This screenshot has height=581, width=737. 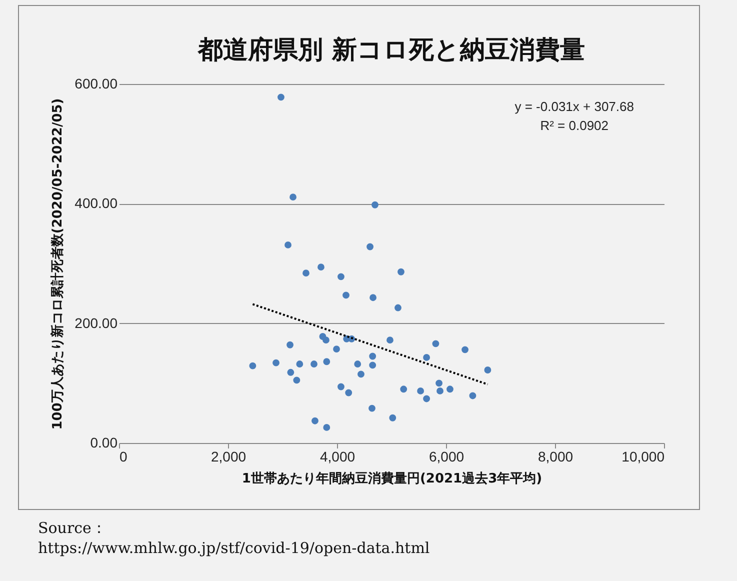 What do you see at coordinates (96, 203) in the screenshot?
I see `y-tick-label: 400.00` at bounding box center [96, 203].